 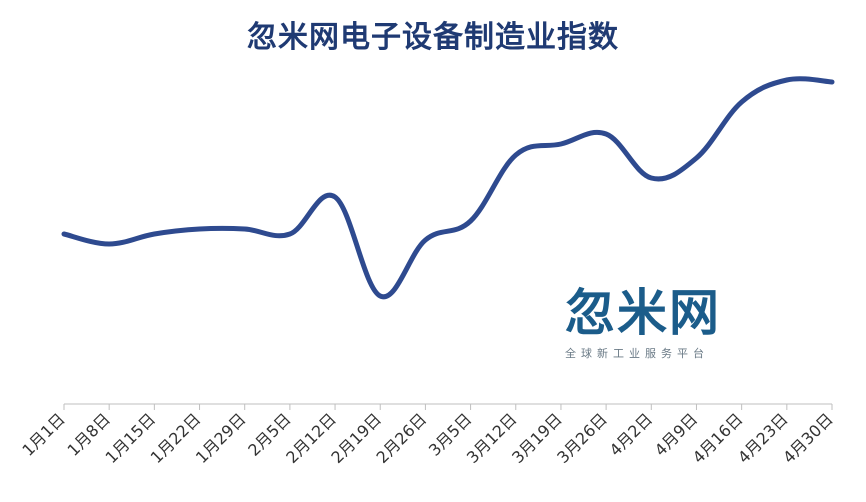 What do you see at coordinates (643, 313) in the screenshot?
I see `watermark-brand-text: 忽米网` at bounding box center [643, 313].